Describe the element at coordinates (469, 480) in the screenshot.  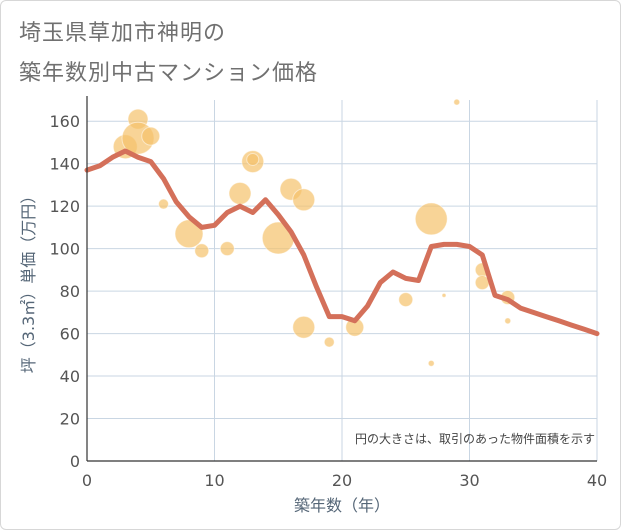
I see `x-tick-label: 30` at that location.